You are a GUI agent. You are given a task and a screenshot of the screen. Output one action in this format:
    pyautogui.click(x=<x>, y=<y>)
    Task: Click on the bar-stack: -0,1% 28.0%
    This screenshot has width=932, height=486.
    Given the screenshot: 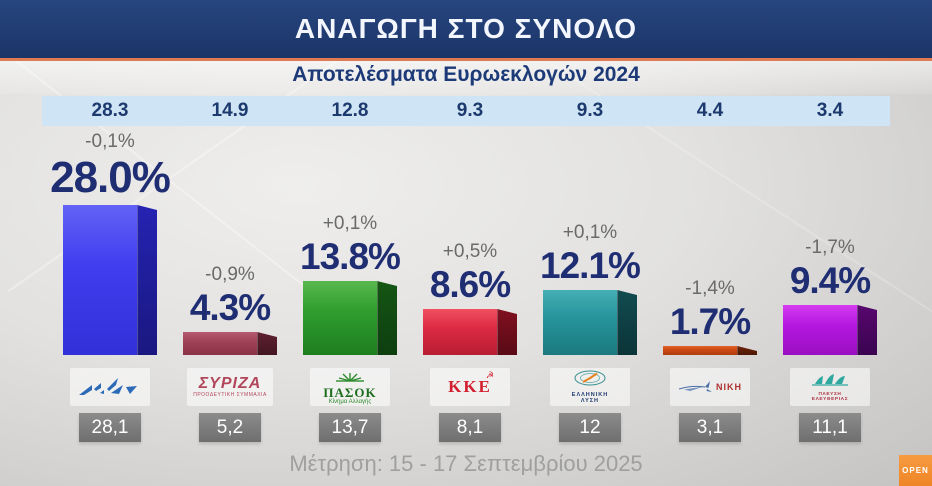 What is the action you would take?
    pyautogui.click(x=110, y=240)
    